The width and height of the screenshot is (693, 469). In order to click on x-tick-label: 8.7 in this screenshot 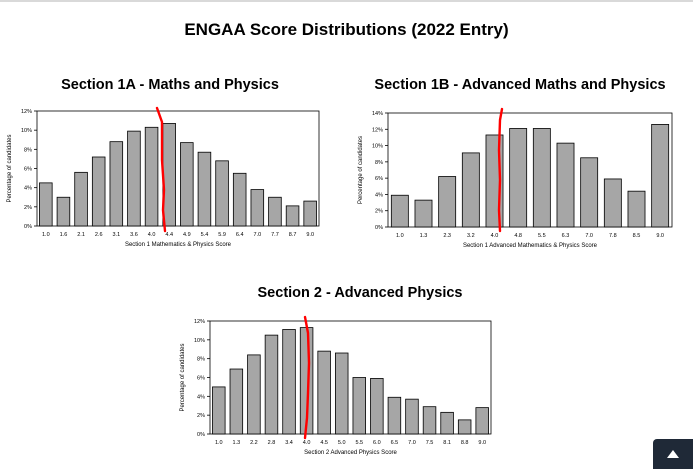, I will do `click(293, 235)`.